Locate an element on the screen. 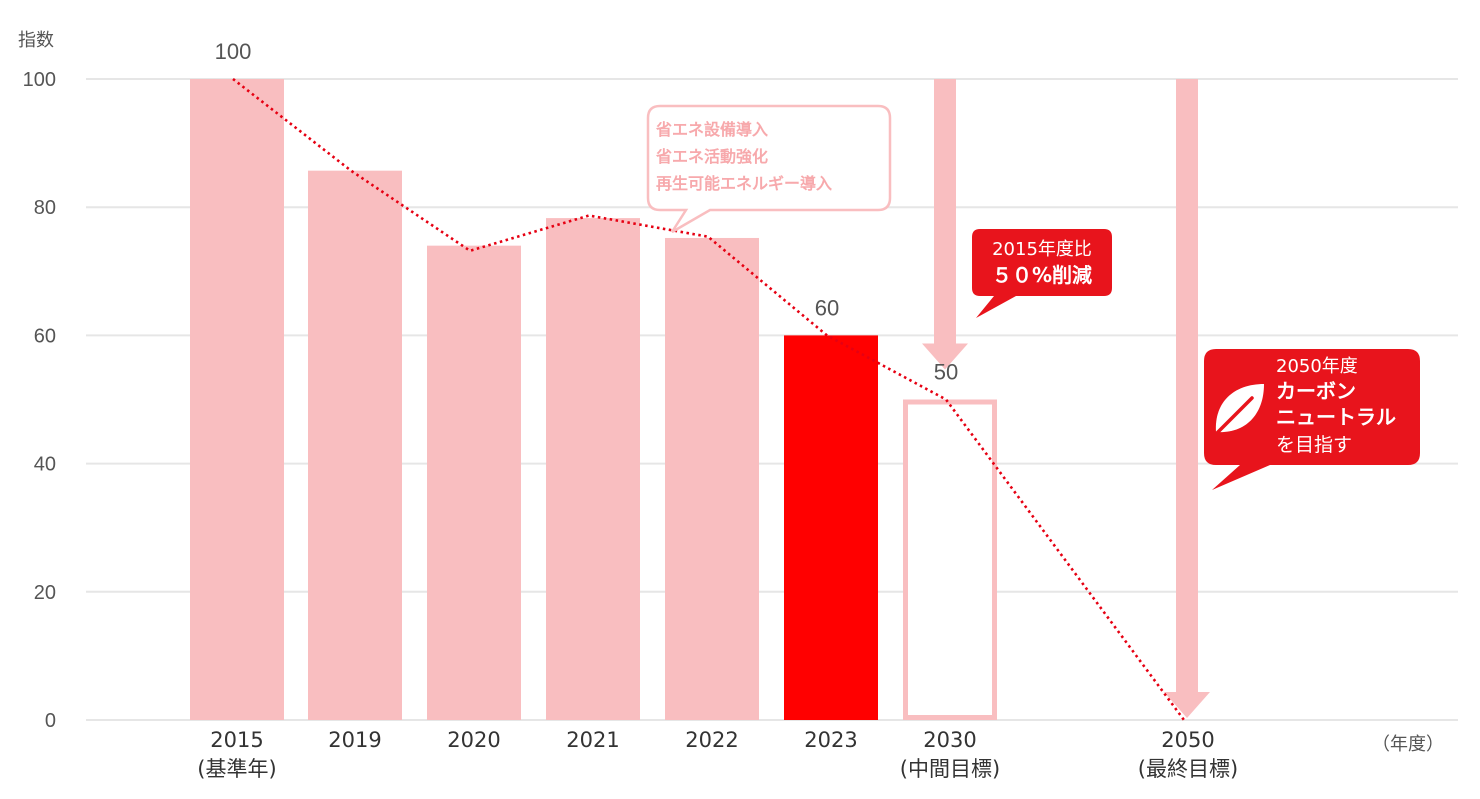  x-tick-2021: 2021 is located at coordinates (592, 740).